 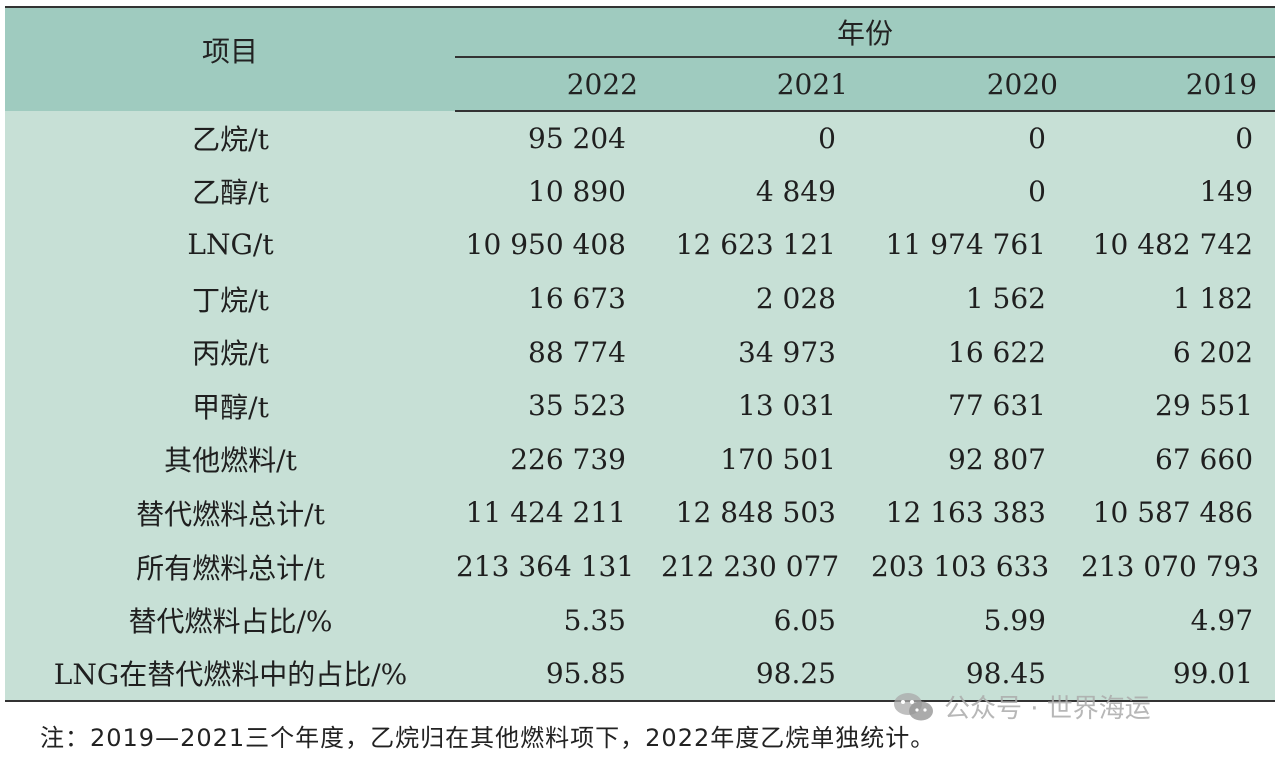 What do you see at coordinates (975, 298) in the screenshot?
I see `table-cell: 1 562` at bounding box center [975, 298].